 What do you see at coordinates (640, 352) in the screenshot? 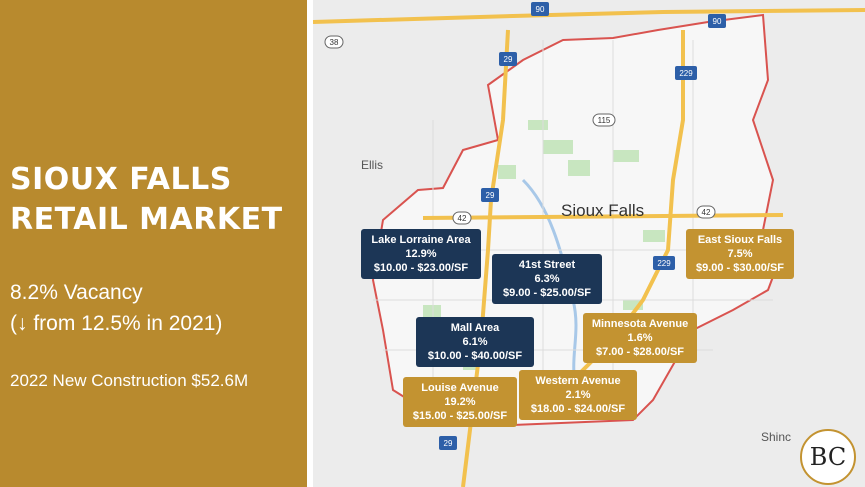
I see `callout-rent: $7.00 - $28.00/SF` at bounding box center [640, 352].